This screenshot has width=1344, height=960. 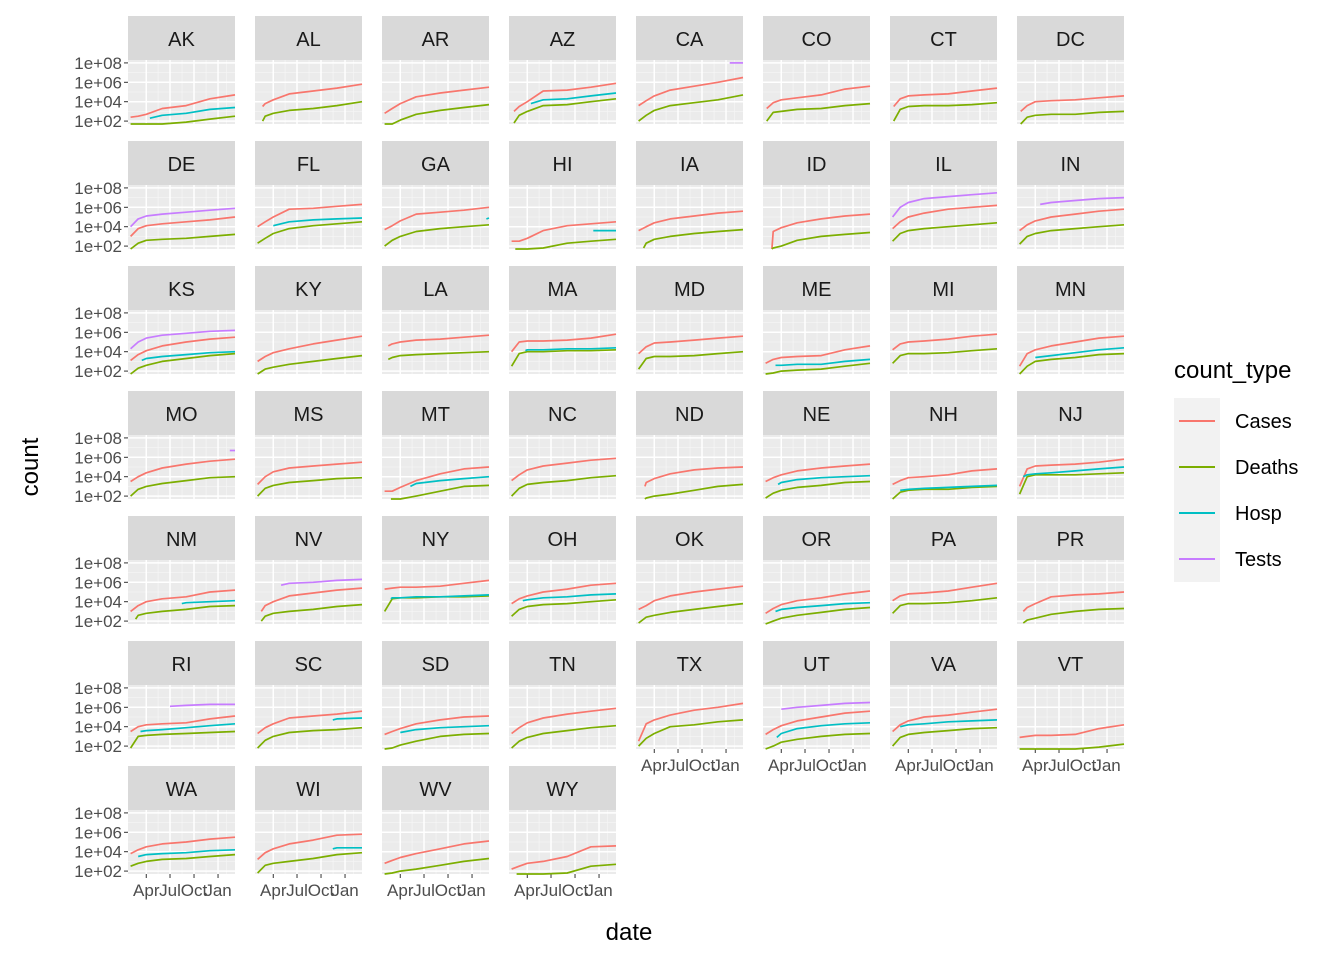 What do you see at coordinates (817, 40) in the screenshot?
I see `facet-strip-label: CO` at bounding box center [817, 40].